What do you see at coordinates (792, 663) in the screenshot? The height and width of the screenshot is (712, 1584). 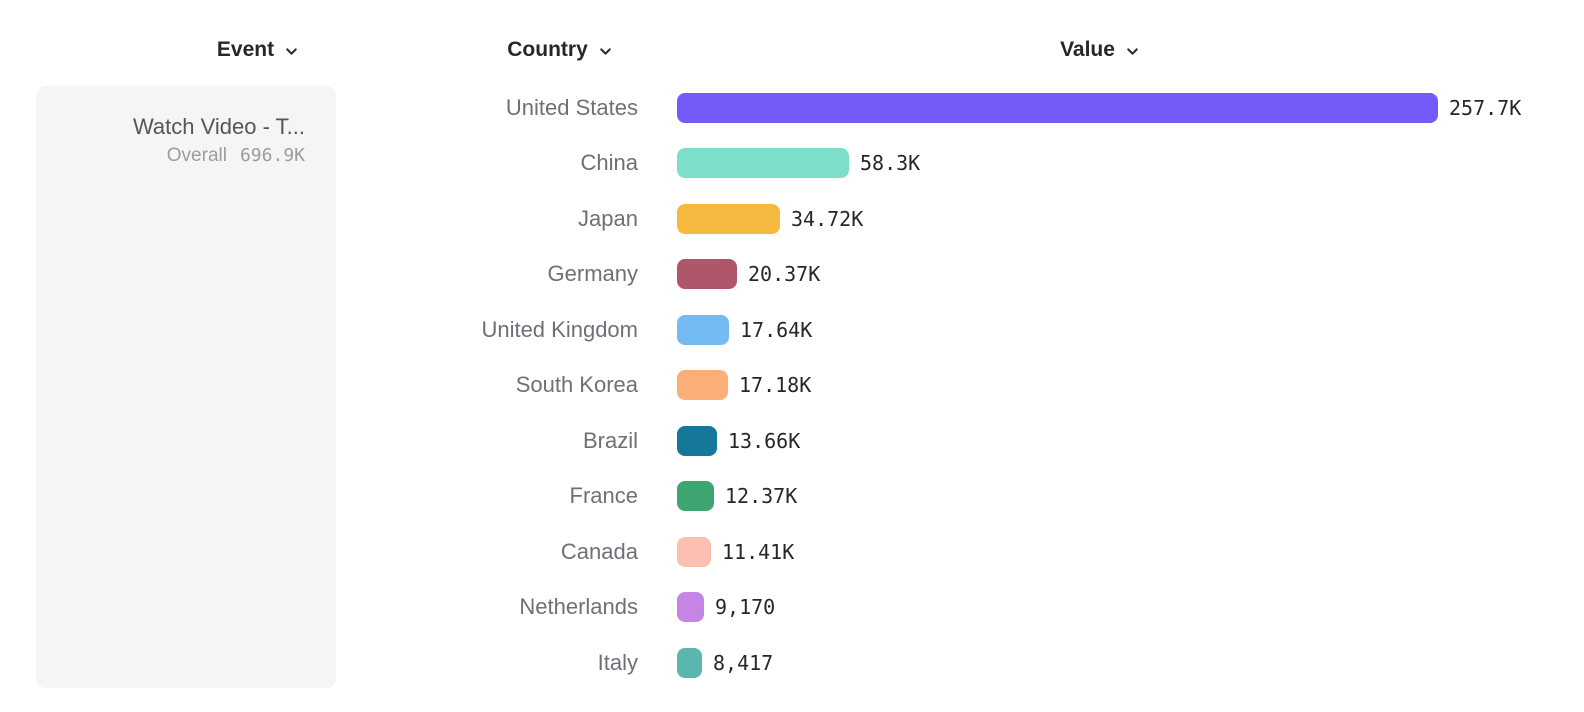 I see `table-row: Italy 8,417` at bounding box center [792, 663].